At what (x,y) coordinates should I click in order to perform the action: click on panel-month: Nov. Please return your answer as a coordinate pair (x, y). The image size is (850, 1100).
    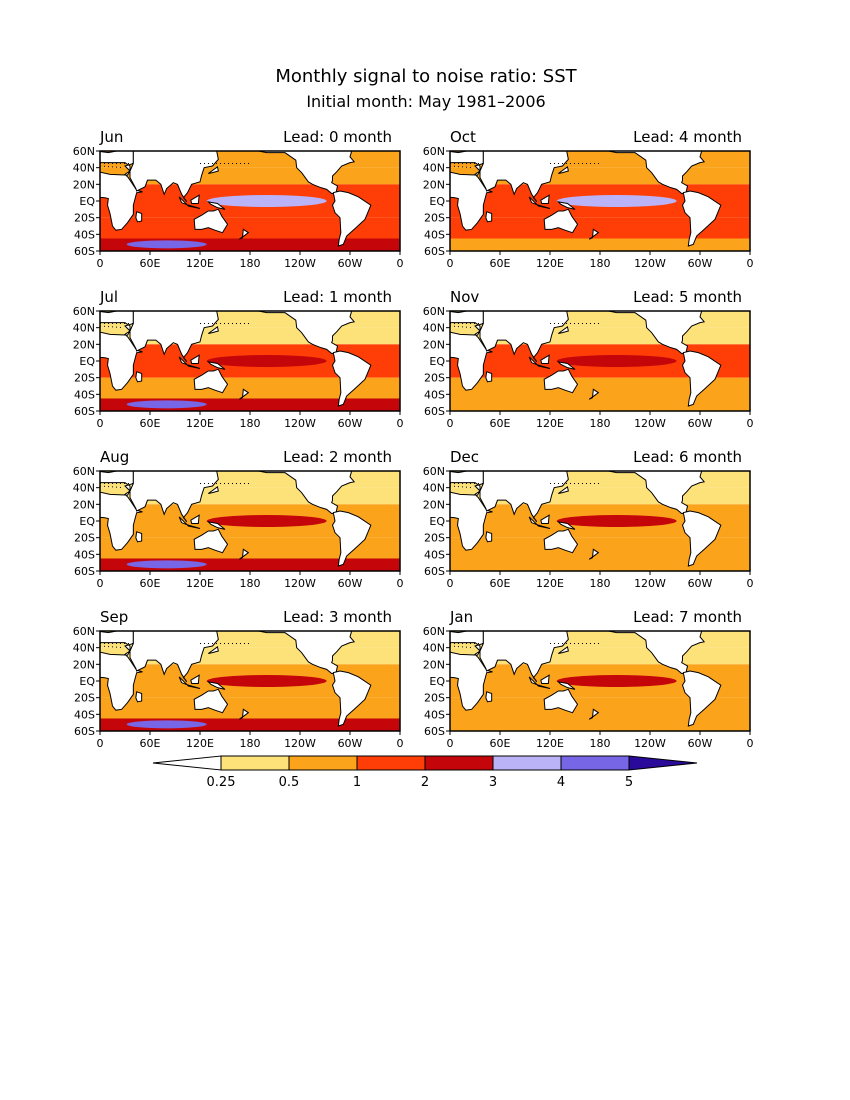
    Looking at the image, I should click on (464, 297).